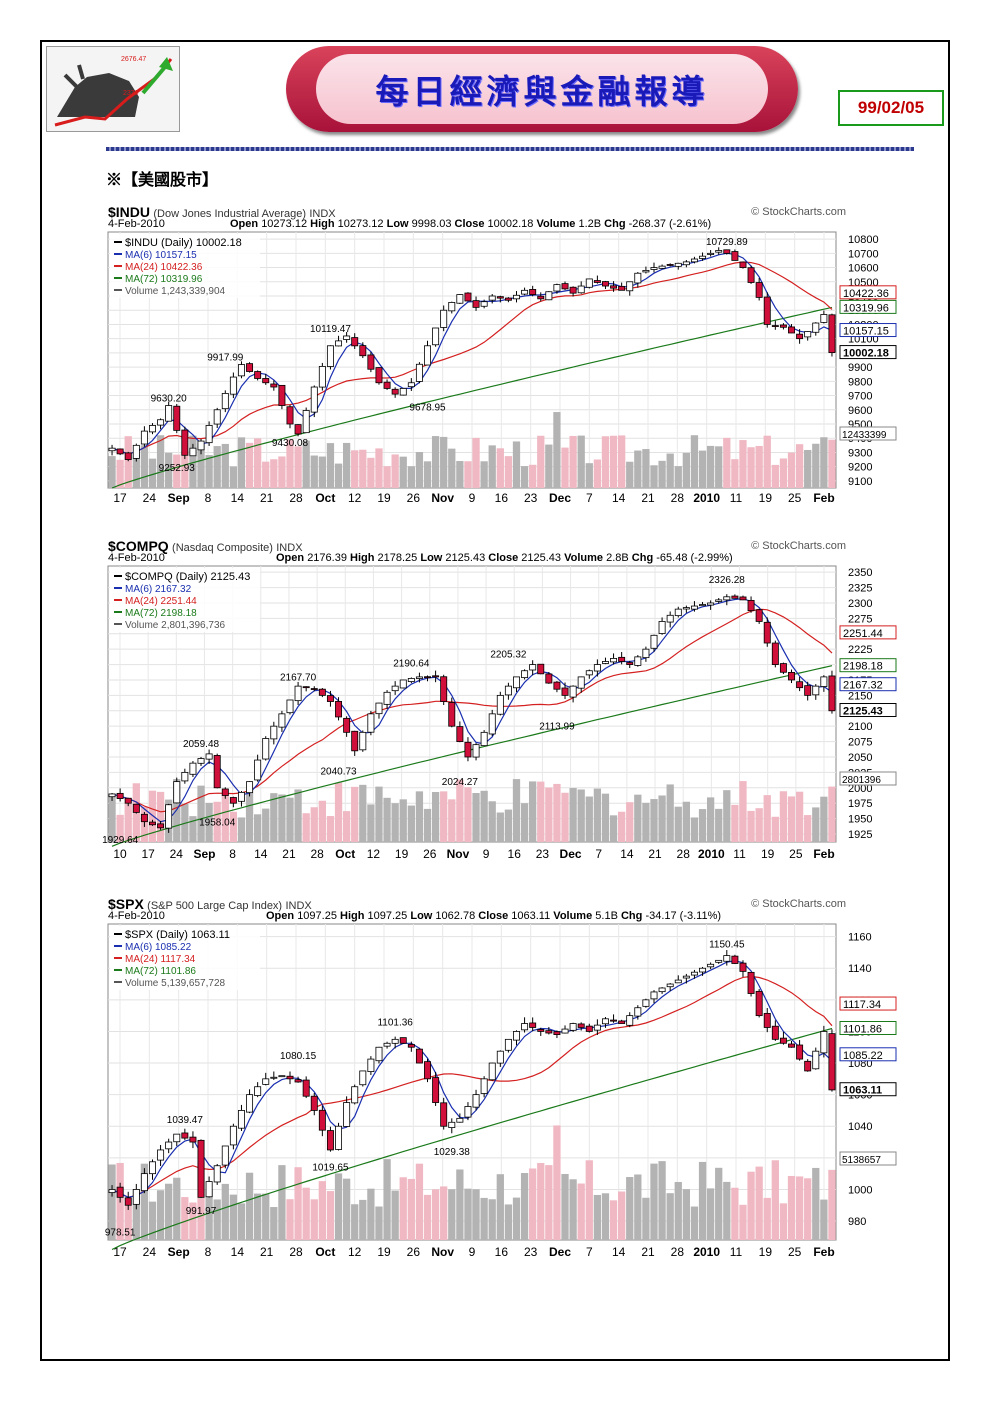 The width and height of the screenshot is (992, 1403). Describe the element at coordinates (571, 854) in the screenshot. I see `x-tick-label: Dec` at that location.